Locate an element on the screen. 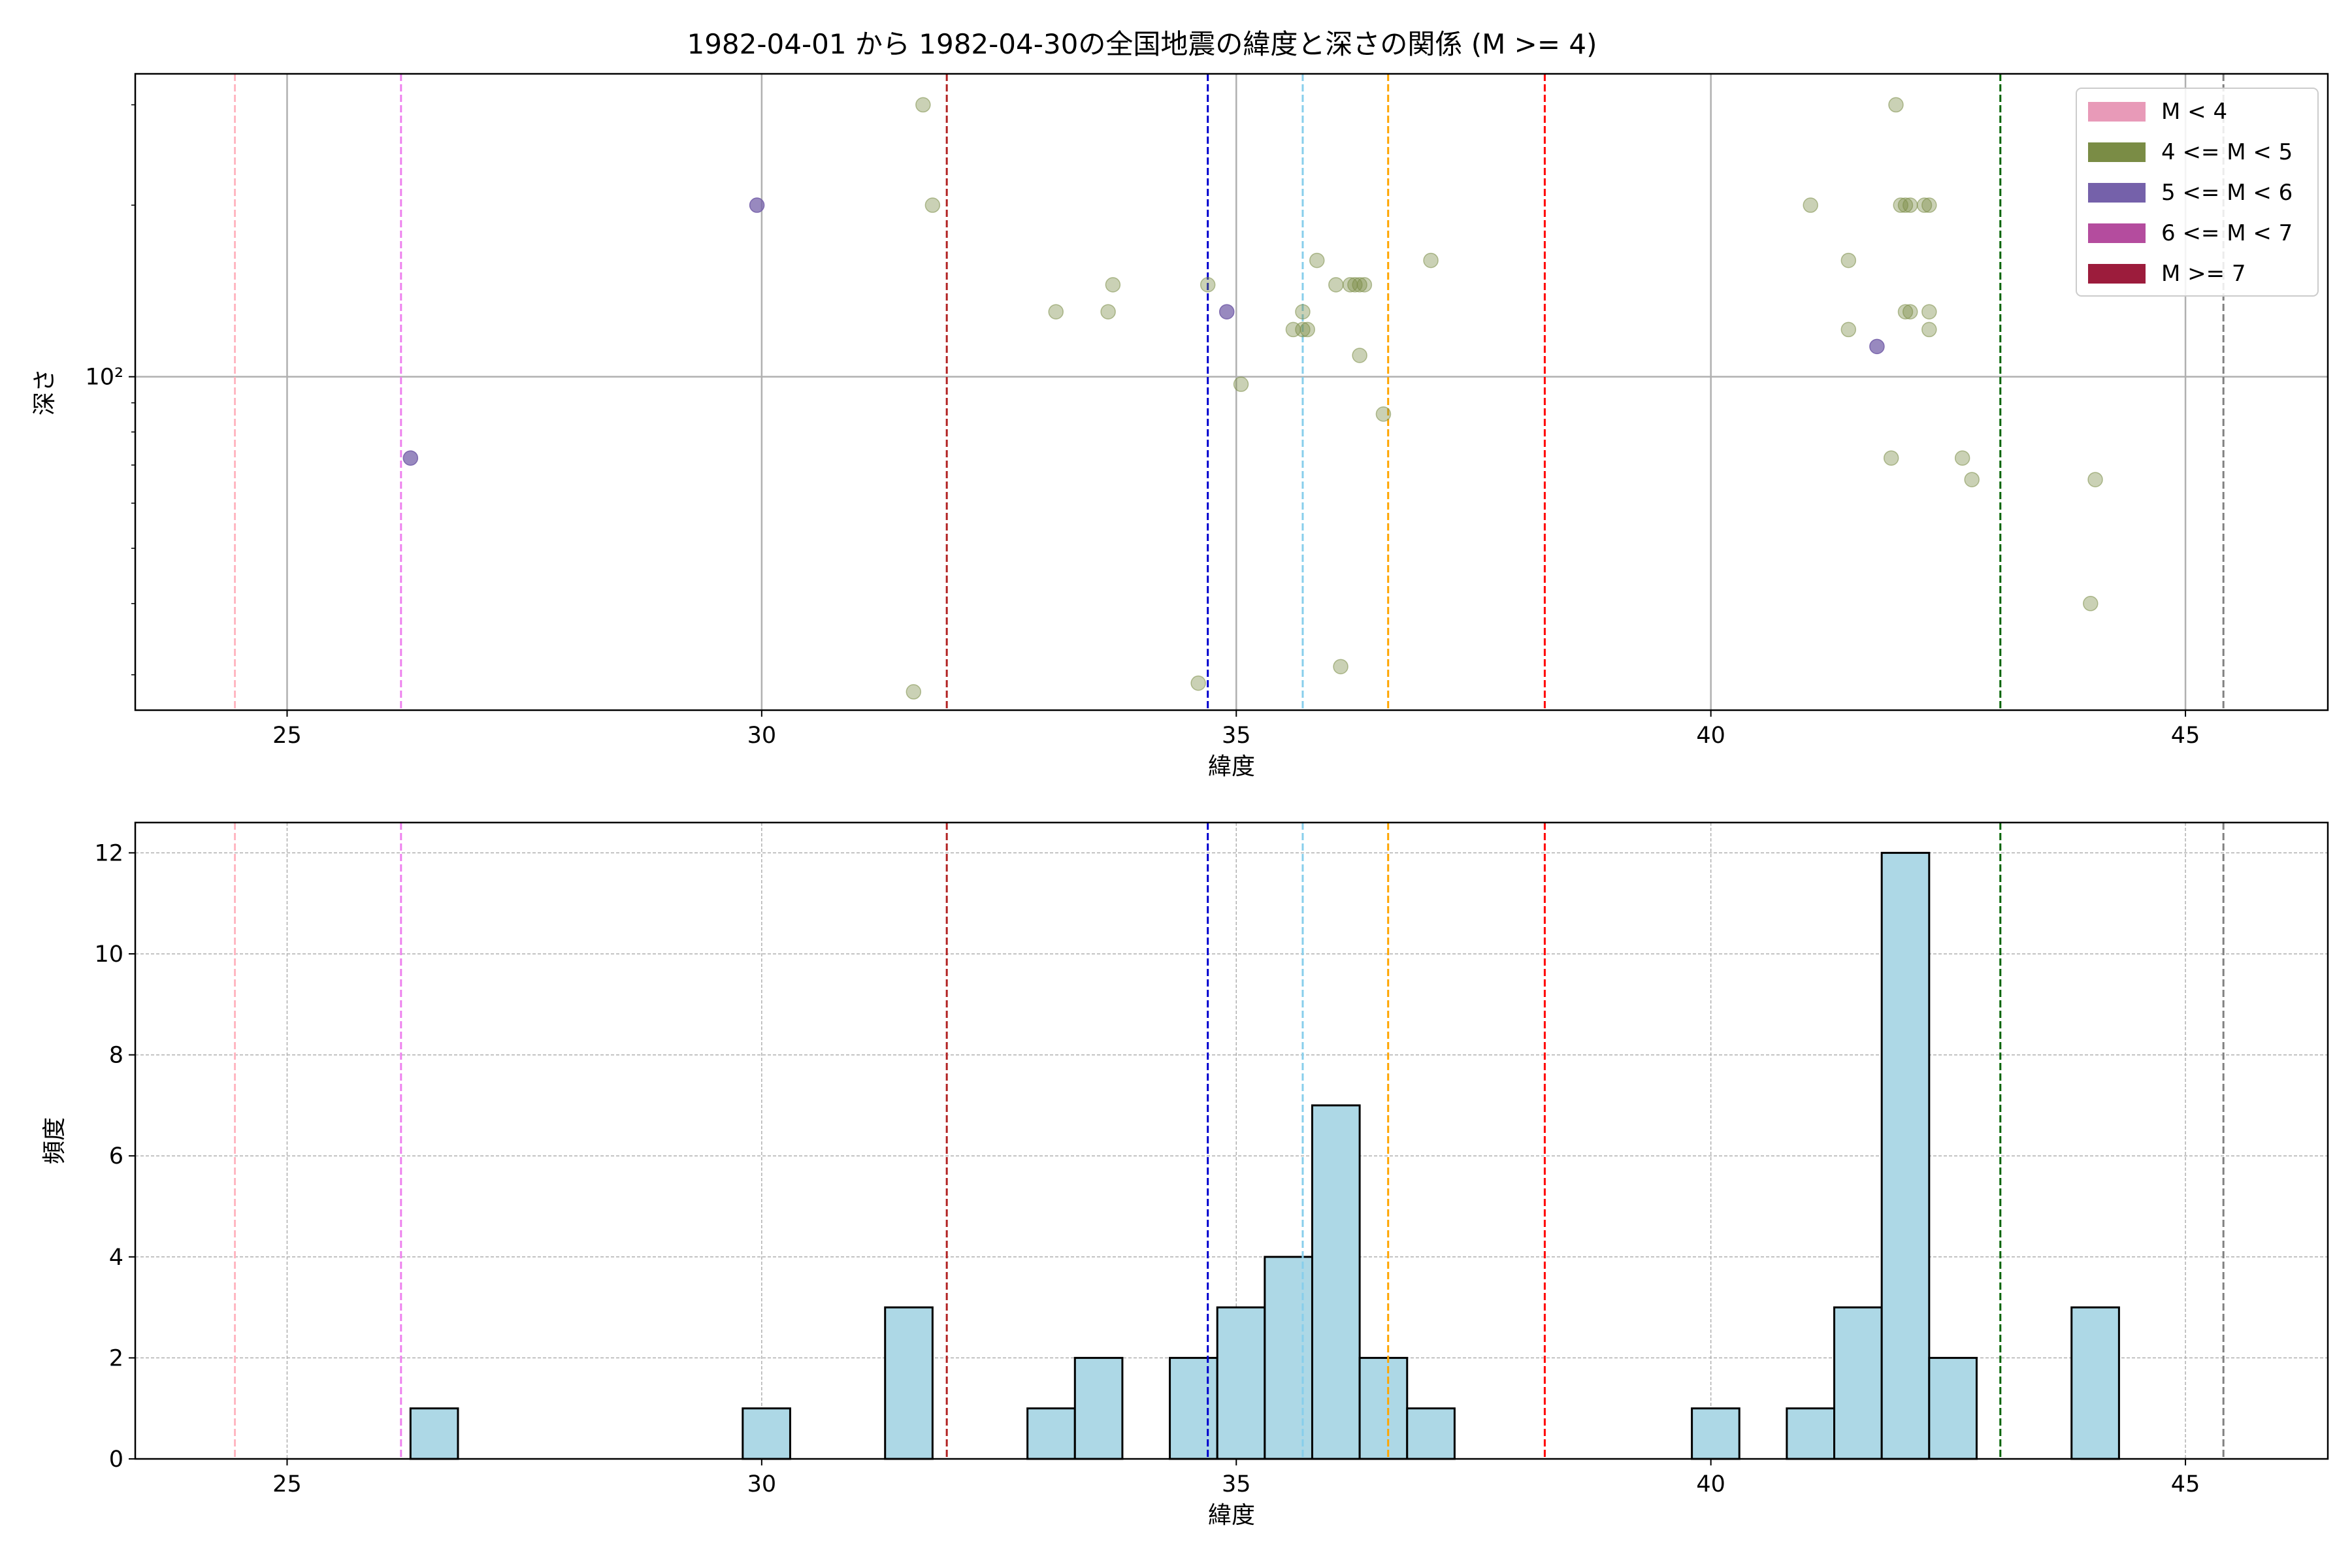  histogram-y-axis-label: 頻度 is located at coordinates (54, 1140).